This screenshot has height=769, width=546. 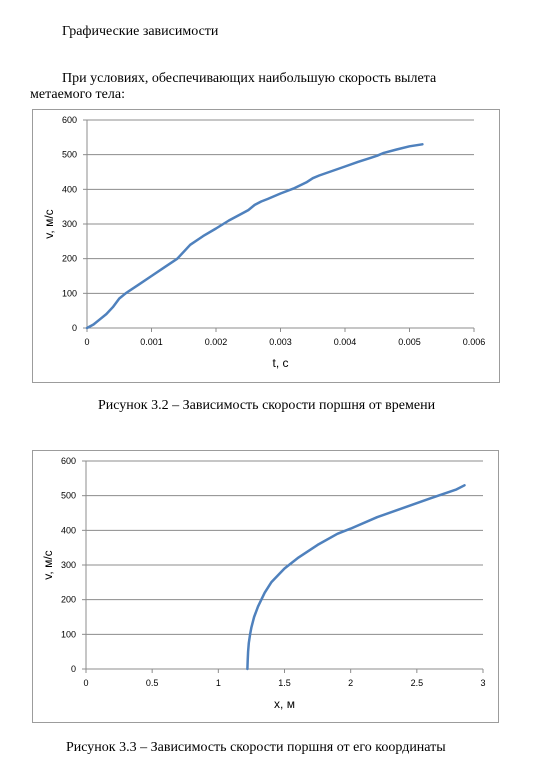 I want to click on x-tick-label: 2, so click(x=350, y=683).